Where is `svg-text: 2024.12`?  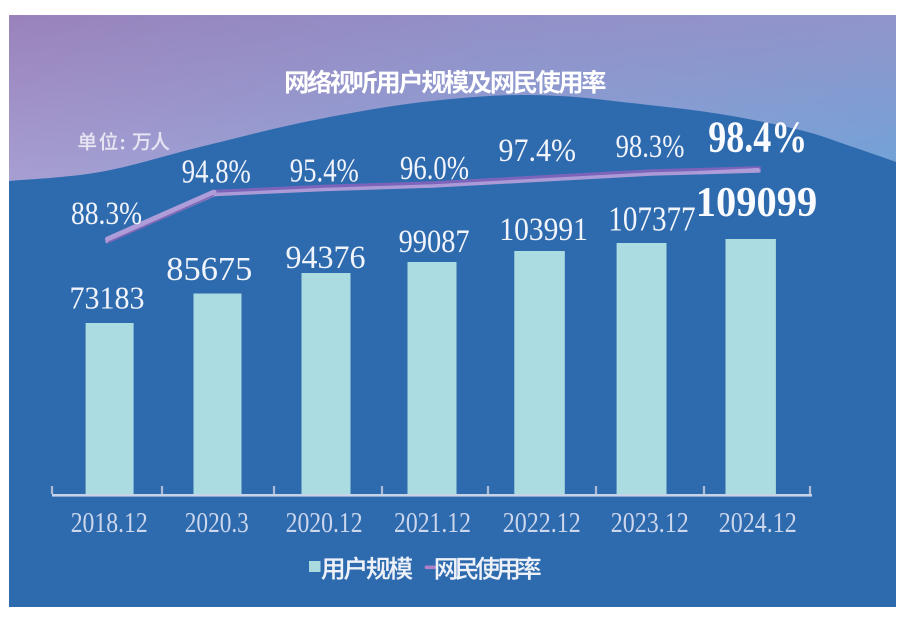 svg-text: 2024.12 is located at coordinates (758, 523).